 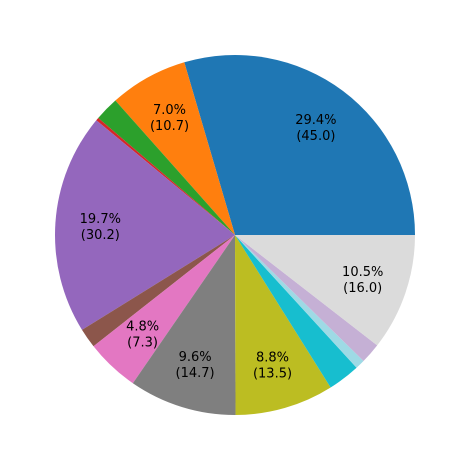 I want to click on slice-percent-label-6: 4.8%, so click(x=142, y=326).